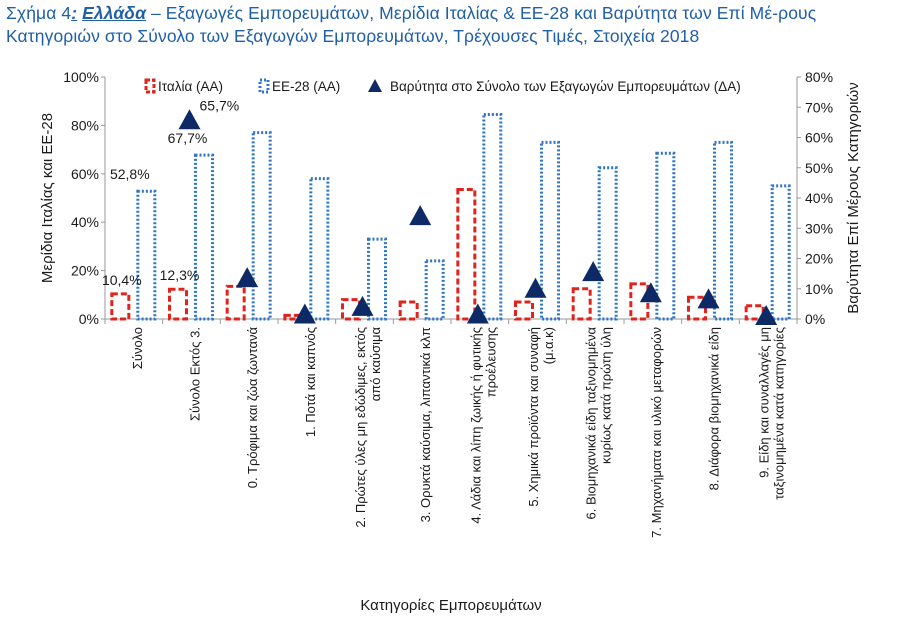 This screenshot has width=900, height=633. I want to click on x-category-label: 3. Ορυκτά καύσιμα, λιπαντικά κλπ, so click(425, 424).